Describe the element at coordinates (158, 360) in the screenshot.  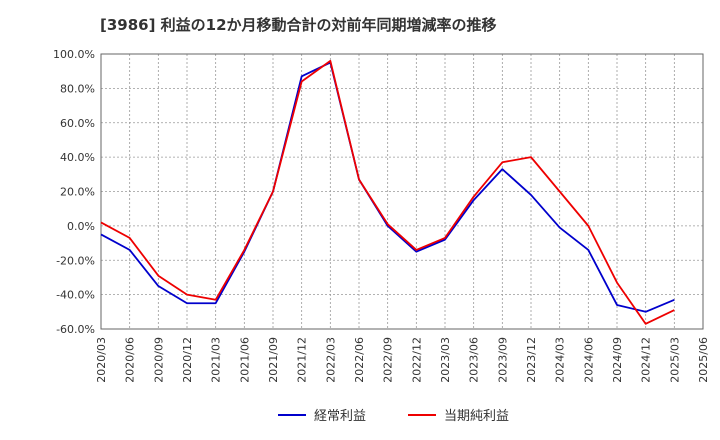
I see `x-tick-label: 2020/09` at that location.